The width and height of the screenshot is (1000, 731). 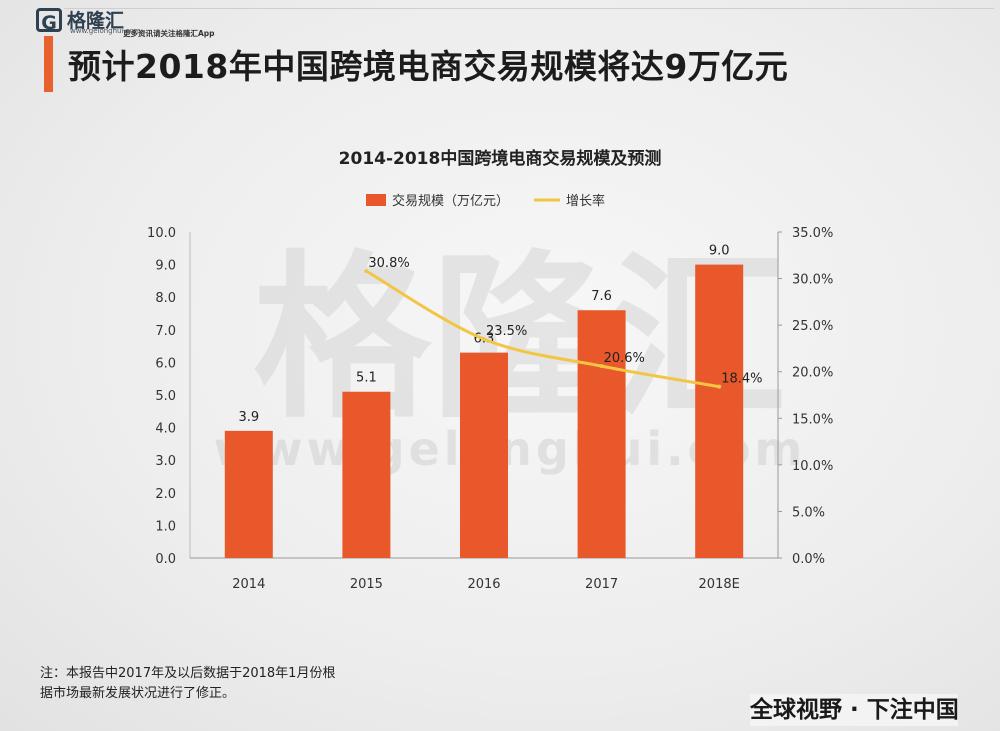 What do you see at coordinates (165, 298) in the screenshot?
I see `y-left-tick-label: 8.0` at bounding box center [165, 298].